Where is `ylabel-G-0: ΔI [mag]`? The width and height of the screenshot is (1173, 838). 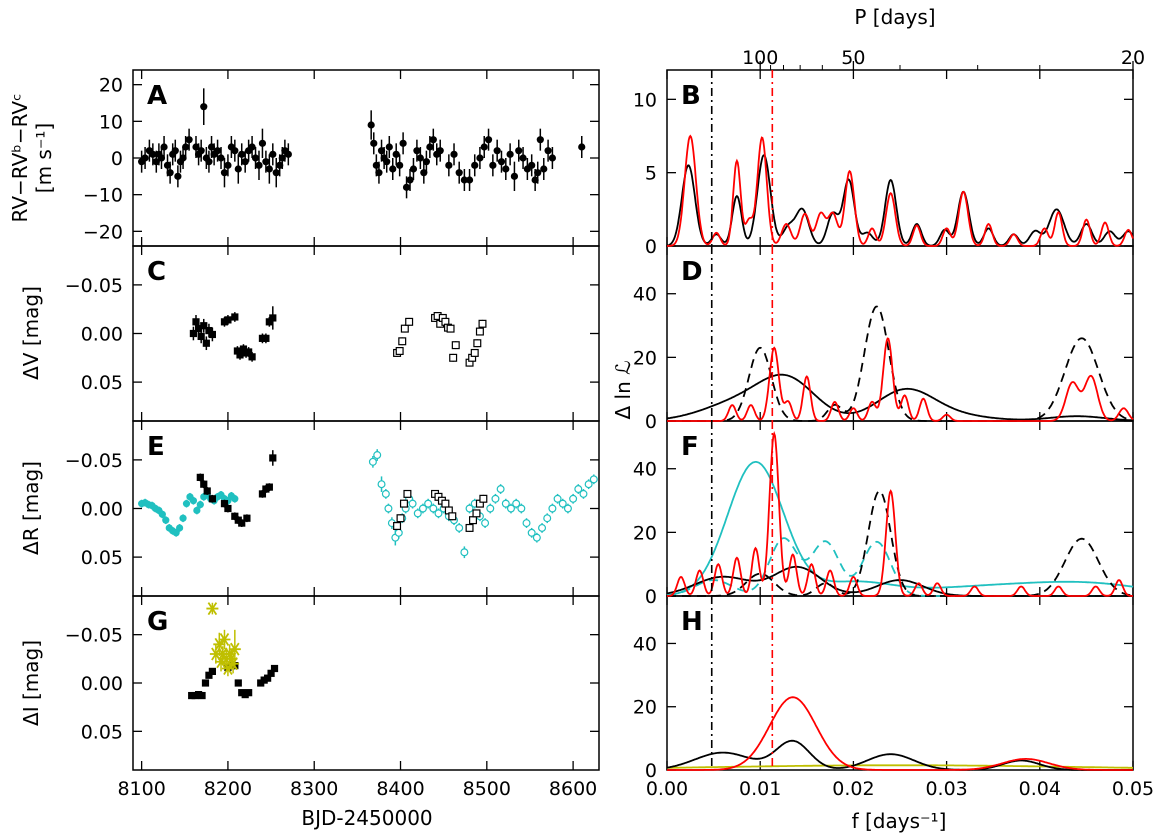
ylabel-G-0: ΔI [mag] is located at coordinates (31, 683).